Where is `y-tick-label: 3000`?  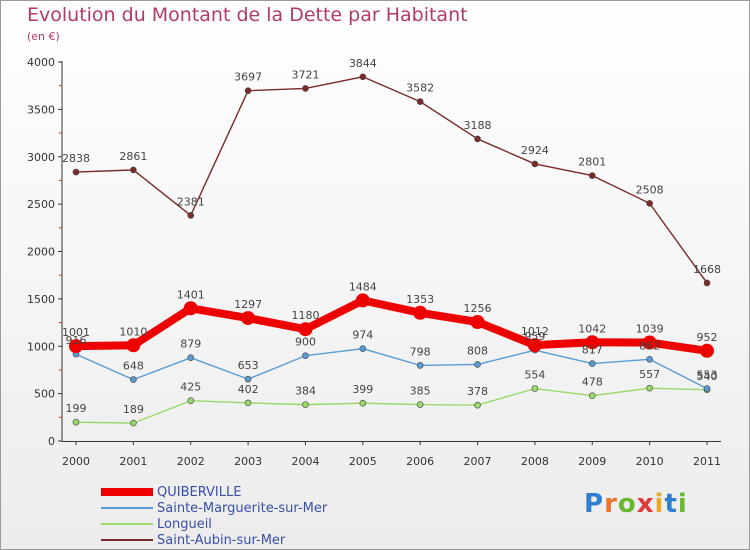 y-tick-label: 3000 is located at coordinates (41, 157).